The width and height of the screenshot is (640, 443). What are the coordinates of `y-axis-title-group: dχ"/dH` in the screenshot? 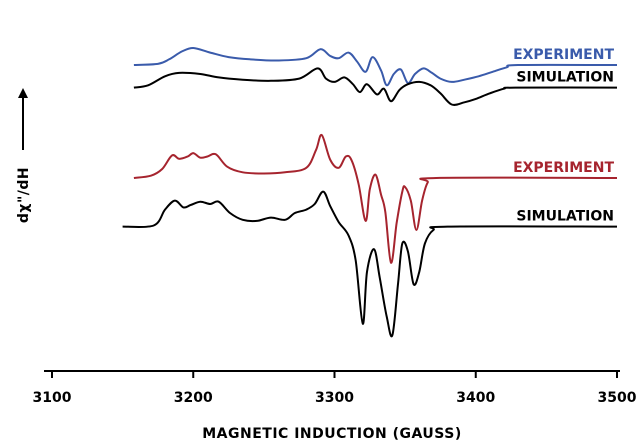 It's located at (24, 155).